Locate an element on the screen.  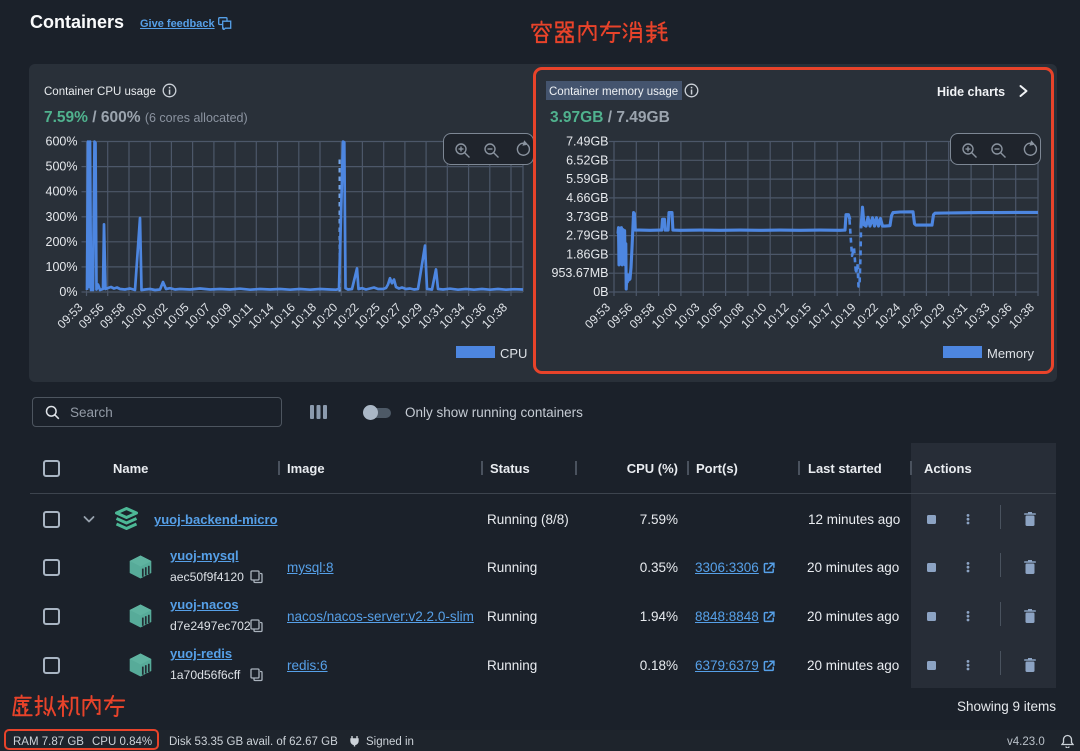
svg-text: 100% is located at coordinates (62, 267).